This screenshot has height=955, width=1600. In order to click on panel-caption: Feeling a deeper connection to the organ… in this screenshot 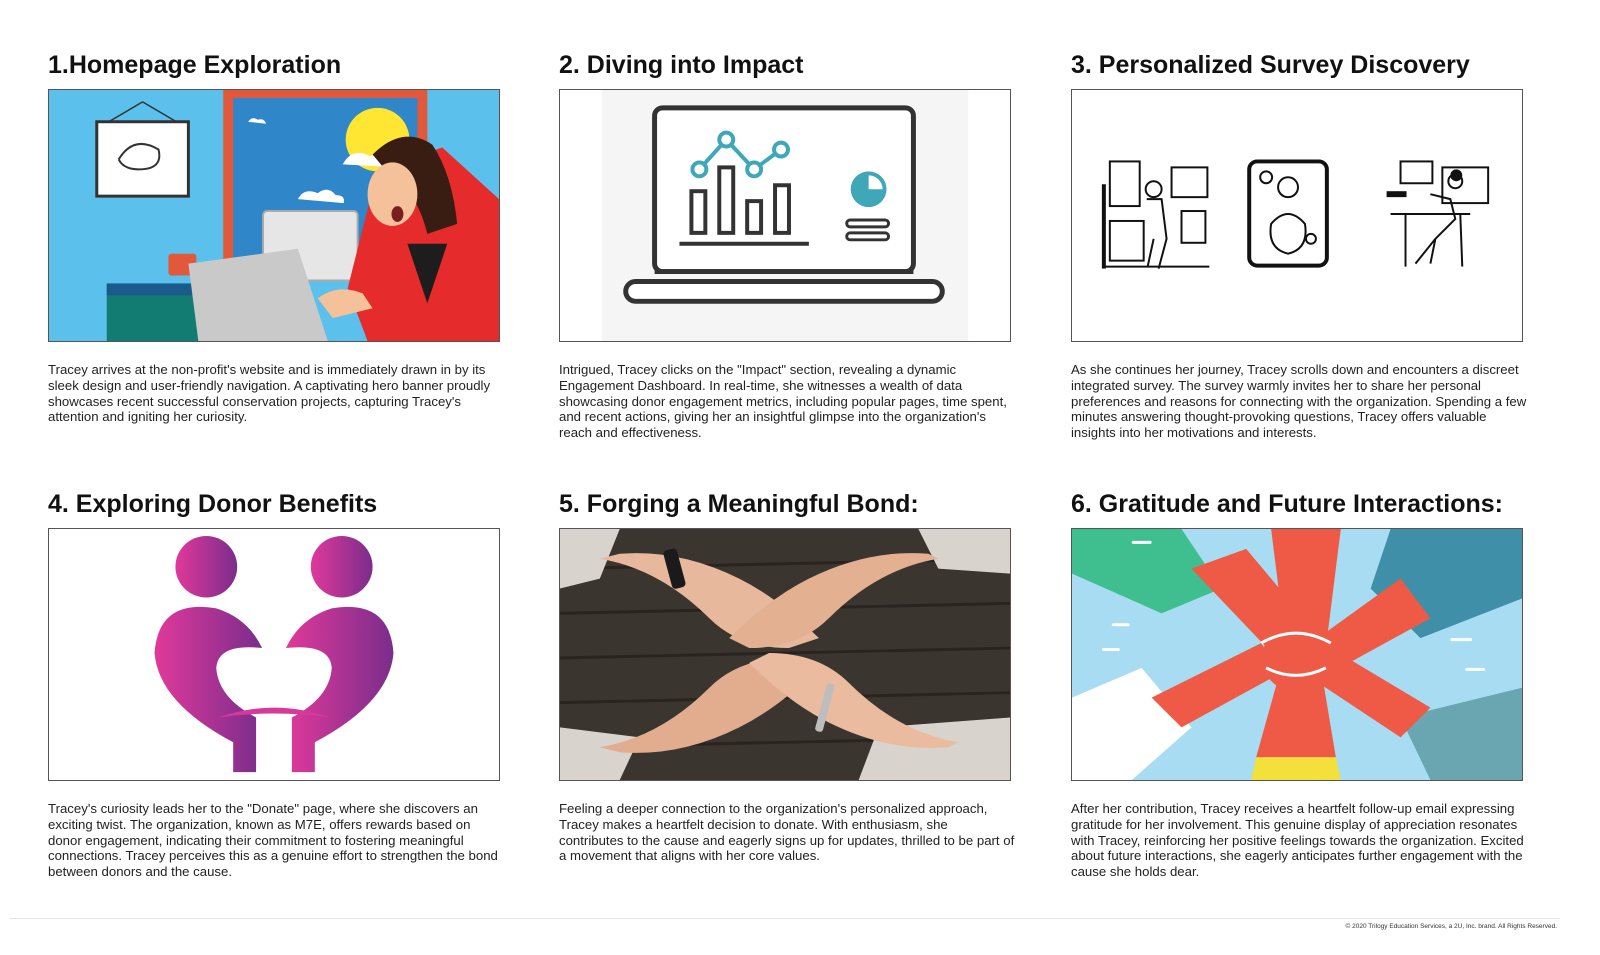, I will do `click(787, 832)`.